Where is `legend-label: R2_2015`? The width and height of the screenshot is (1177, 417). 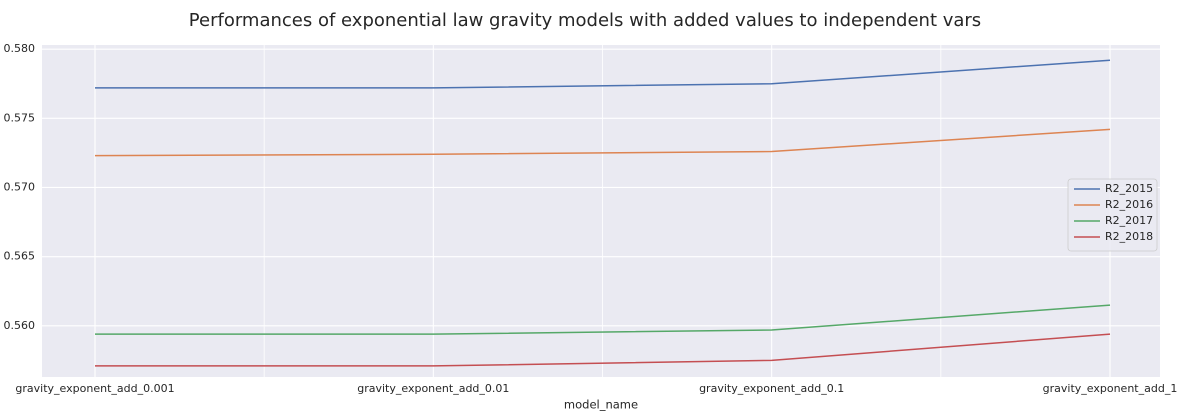
legend-label: R2_2015 is located at coordinates (1129, 188).